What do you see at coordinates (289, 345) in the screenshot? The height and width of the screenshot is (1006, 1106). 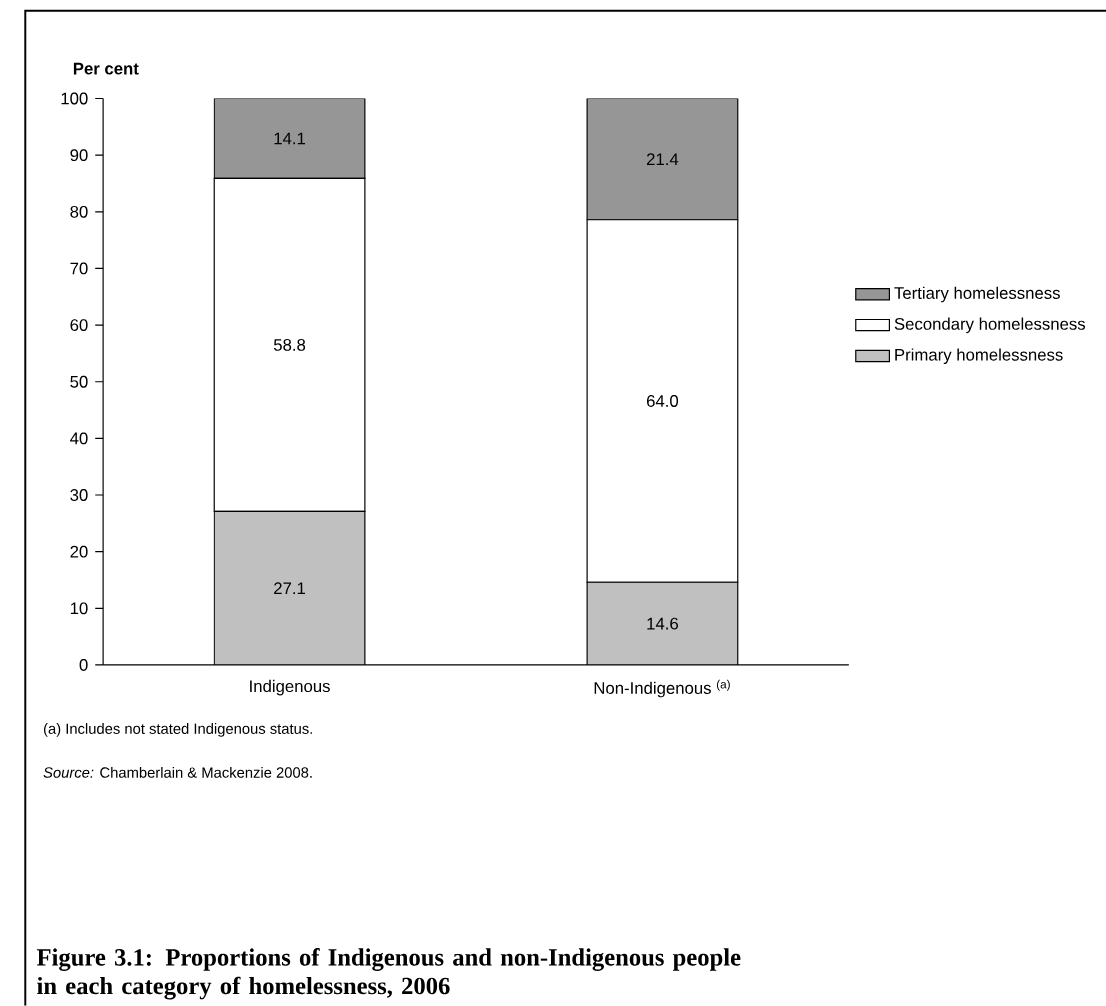 I see `data-label: 58.8` at bounding box center [289, 345].